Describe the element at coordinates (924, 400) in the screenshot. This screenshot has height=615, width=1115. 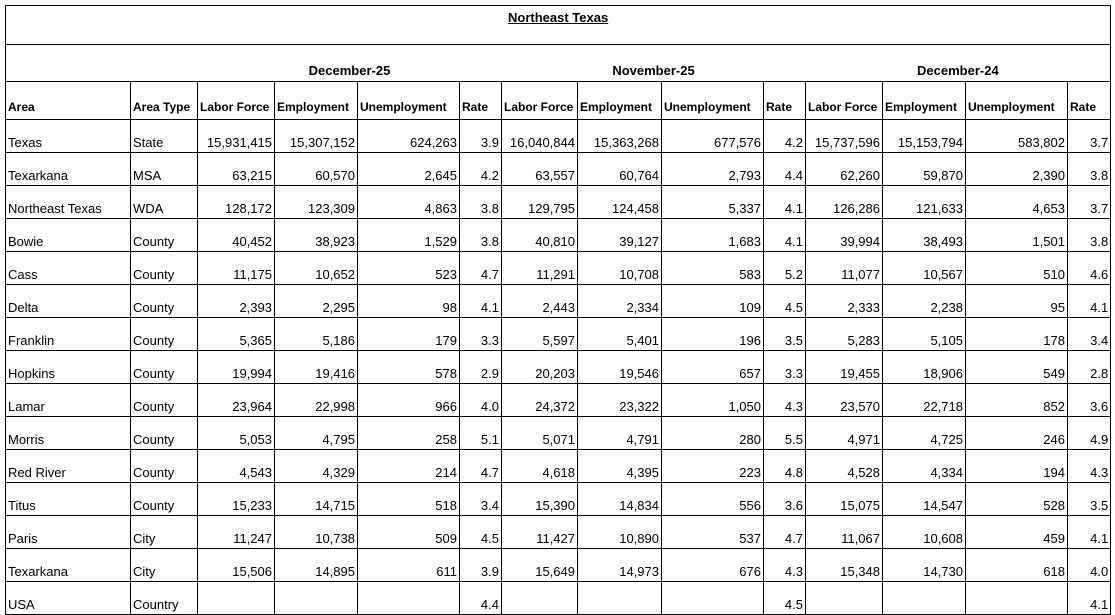
I see `number-cell: 22,718` at that location.